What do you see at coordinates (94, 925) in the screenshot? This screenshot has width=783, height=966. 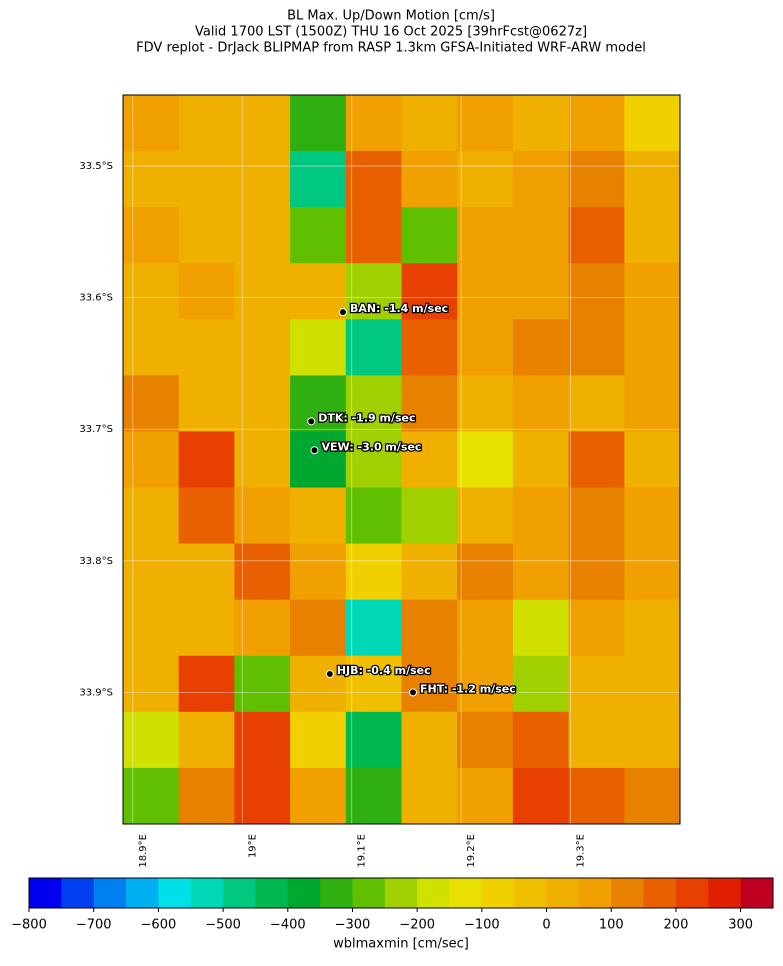 I see `colorbar-tick-label: −700` at bounding box center [94, 925].